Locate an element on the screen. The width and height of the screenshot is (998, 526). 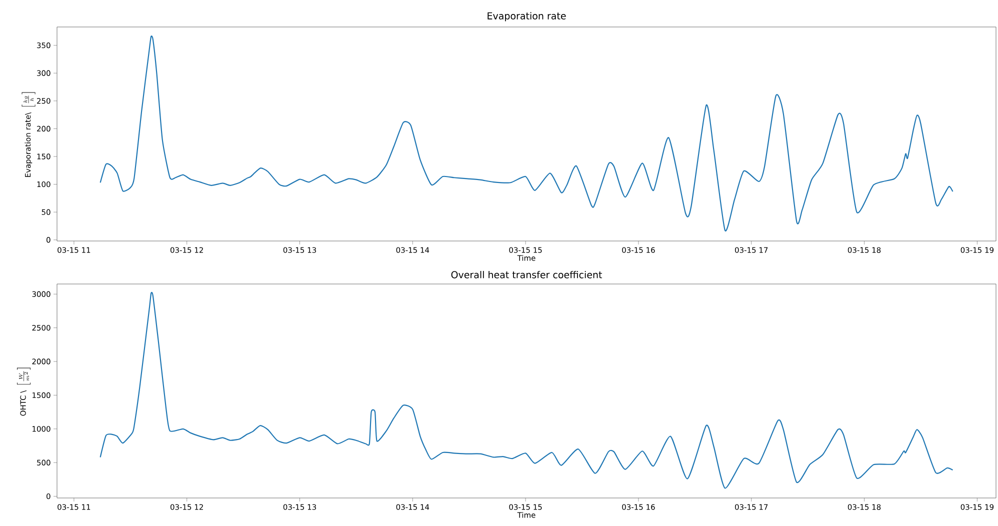
y-axis-title: $\text{OHTC \textbackslash\ }\left[\frac{W}{m^2}\right]$ is located at coordinates (24, 392).